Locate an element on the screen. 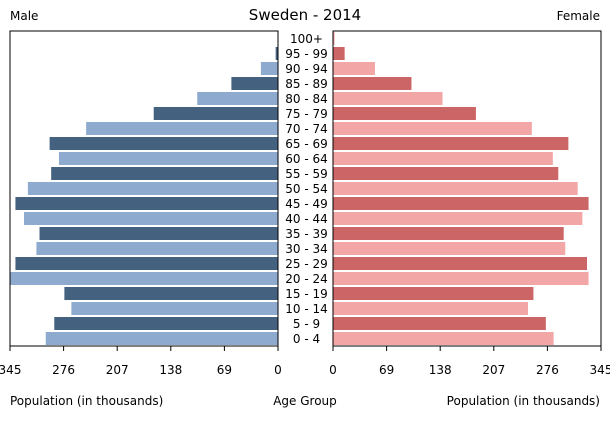 This screenshot has width=610, height=425. male-tick-label: 69 is located at coordinates (224, 370).